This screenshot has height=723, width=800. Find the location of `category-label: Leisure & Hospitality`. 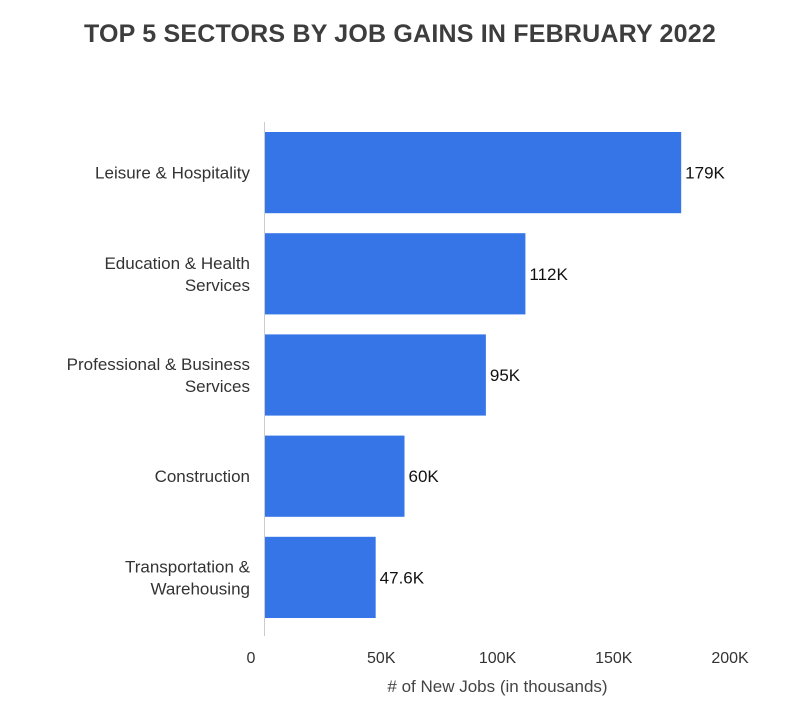

category-label: Leisure & Hospitality is located at coordinates (172, 173).